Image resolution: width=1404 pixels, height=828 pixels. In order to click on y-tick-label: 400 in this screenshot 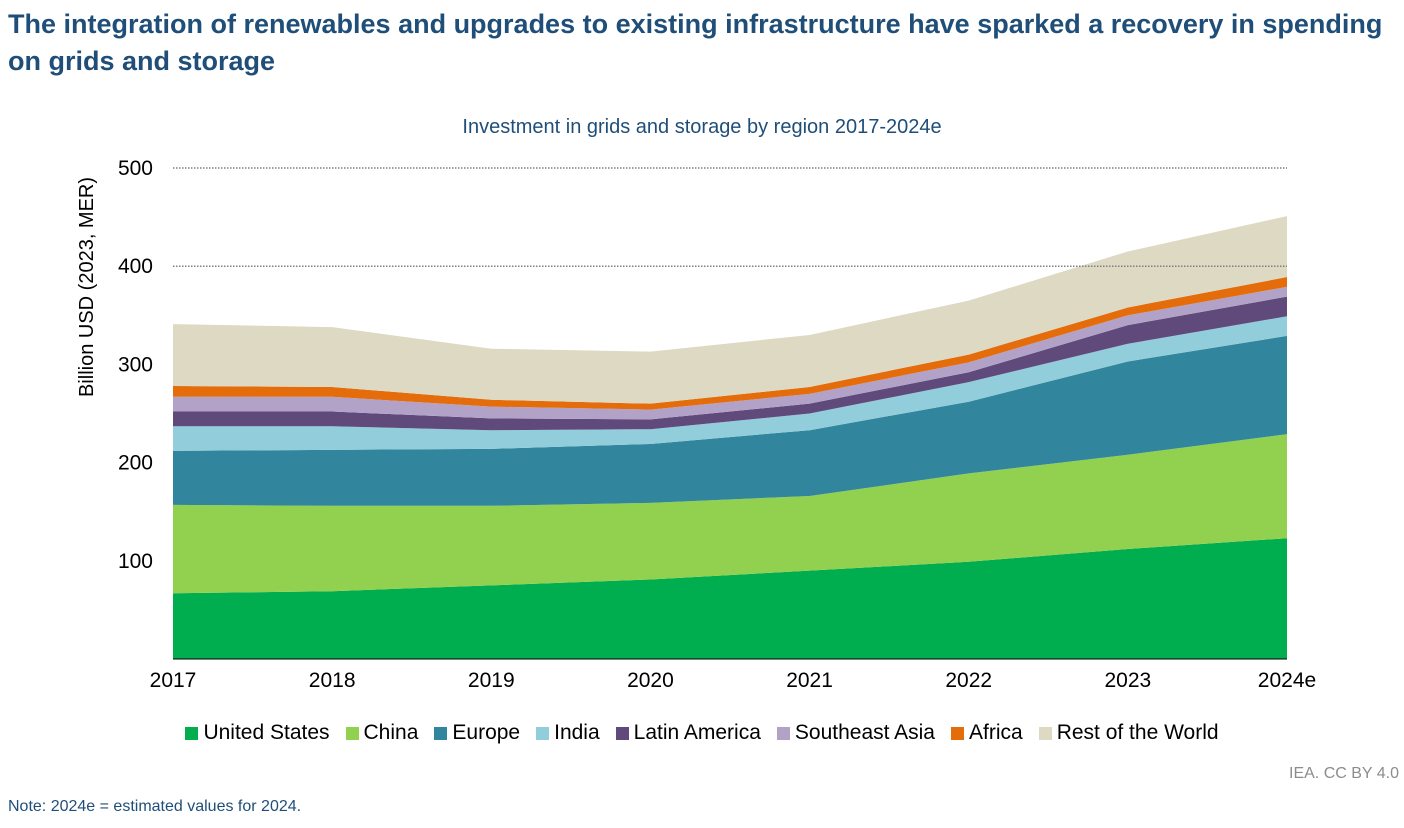, I will do `click(135, 266)`.